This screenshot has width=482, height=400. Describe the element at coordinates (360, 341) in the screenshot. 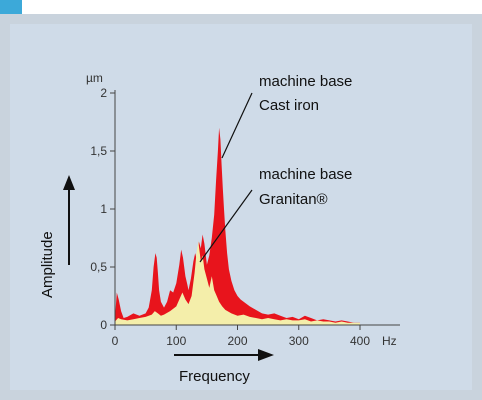

I see `x-tick-label: 400` at that location.